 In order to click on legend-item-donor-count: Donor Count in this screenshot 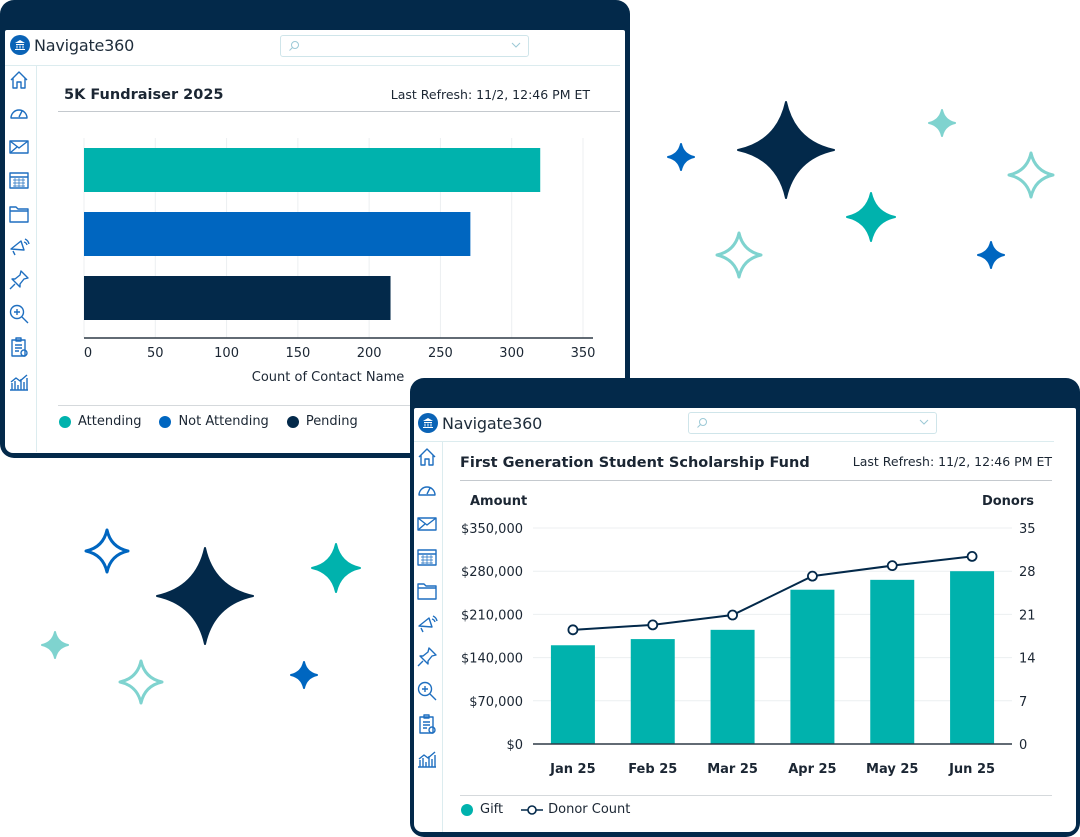, I will do `click(575, 809)`.